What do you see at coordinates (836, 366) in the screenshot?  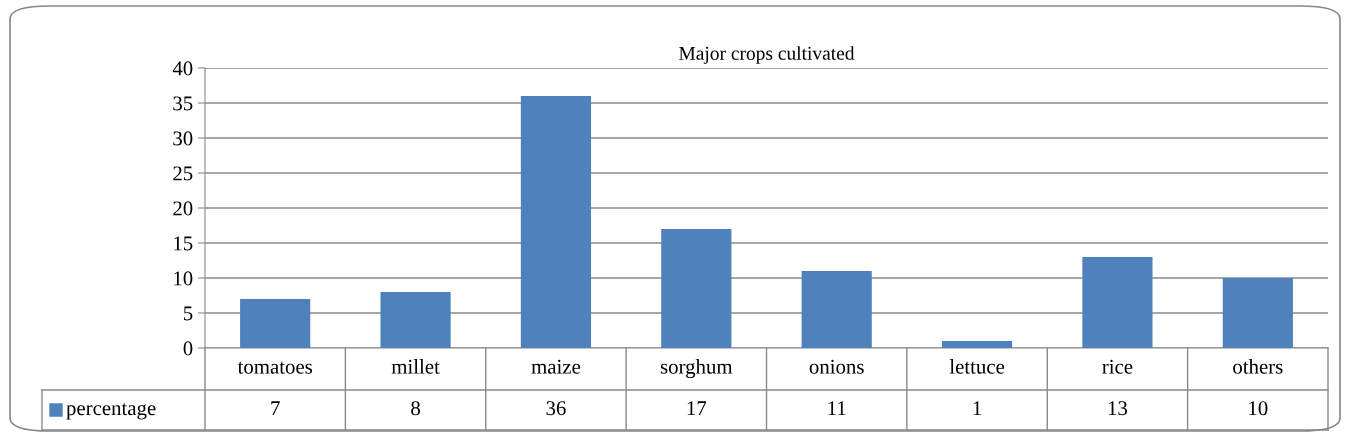 I see `x-tick-label: onions` at bounding box center [836, 366].